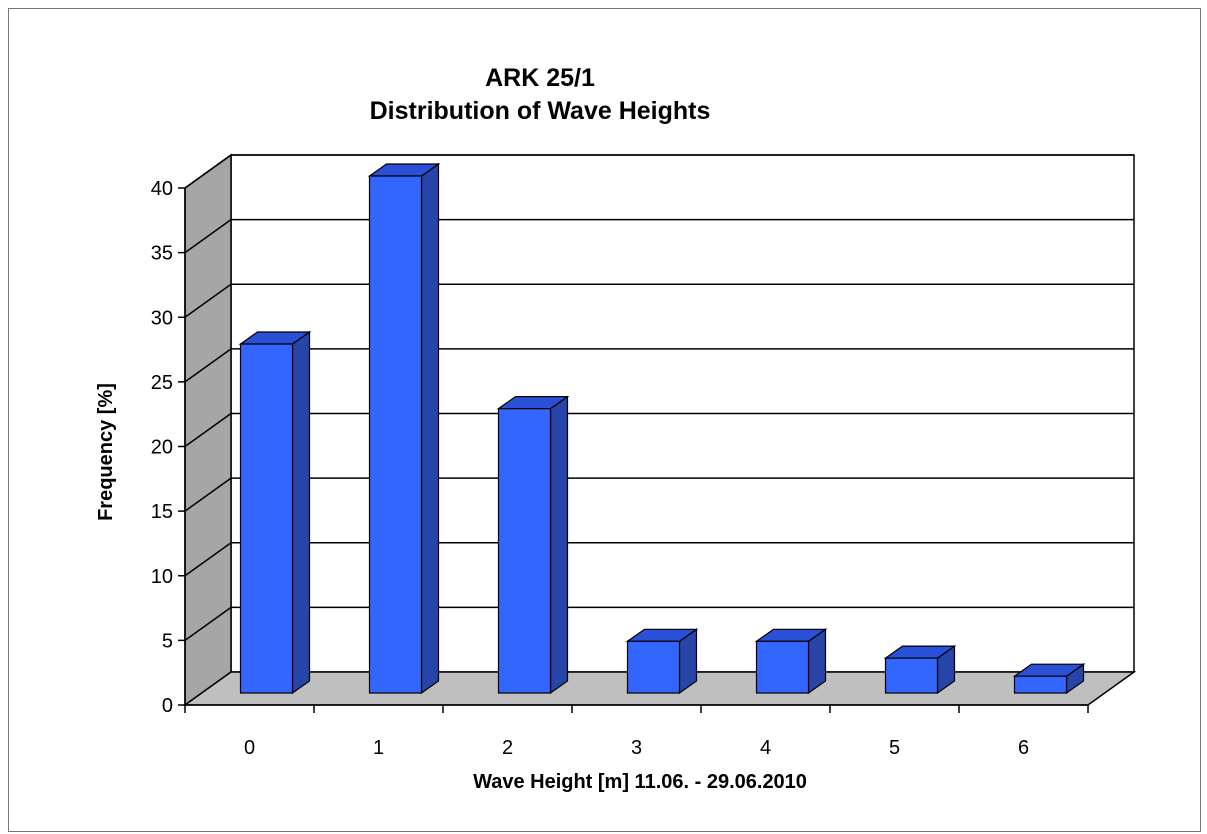  I want to click on x-tick-labels: 0 1 2 3 4 5 6, so click(636, 748).